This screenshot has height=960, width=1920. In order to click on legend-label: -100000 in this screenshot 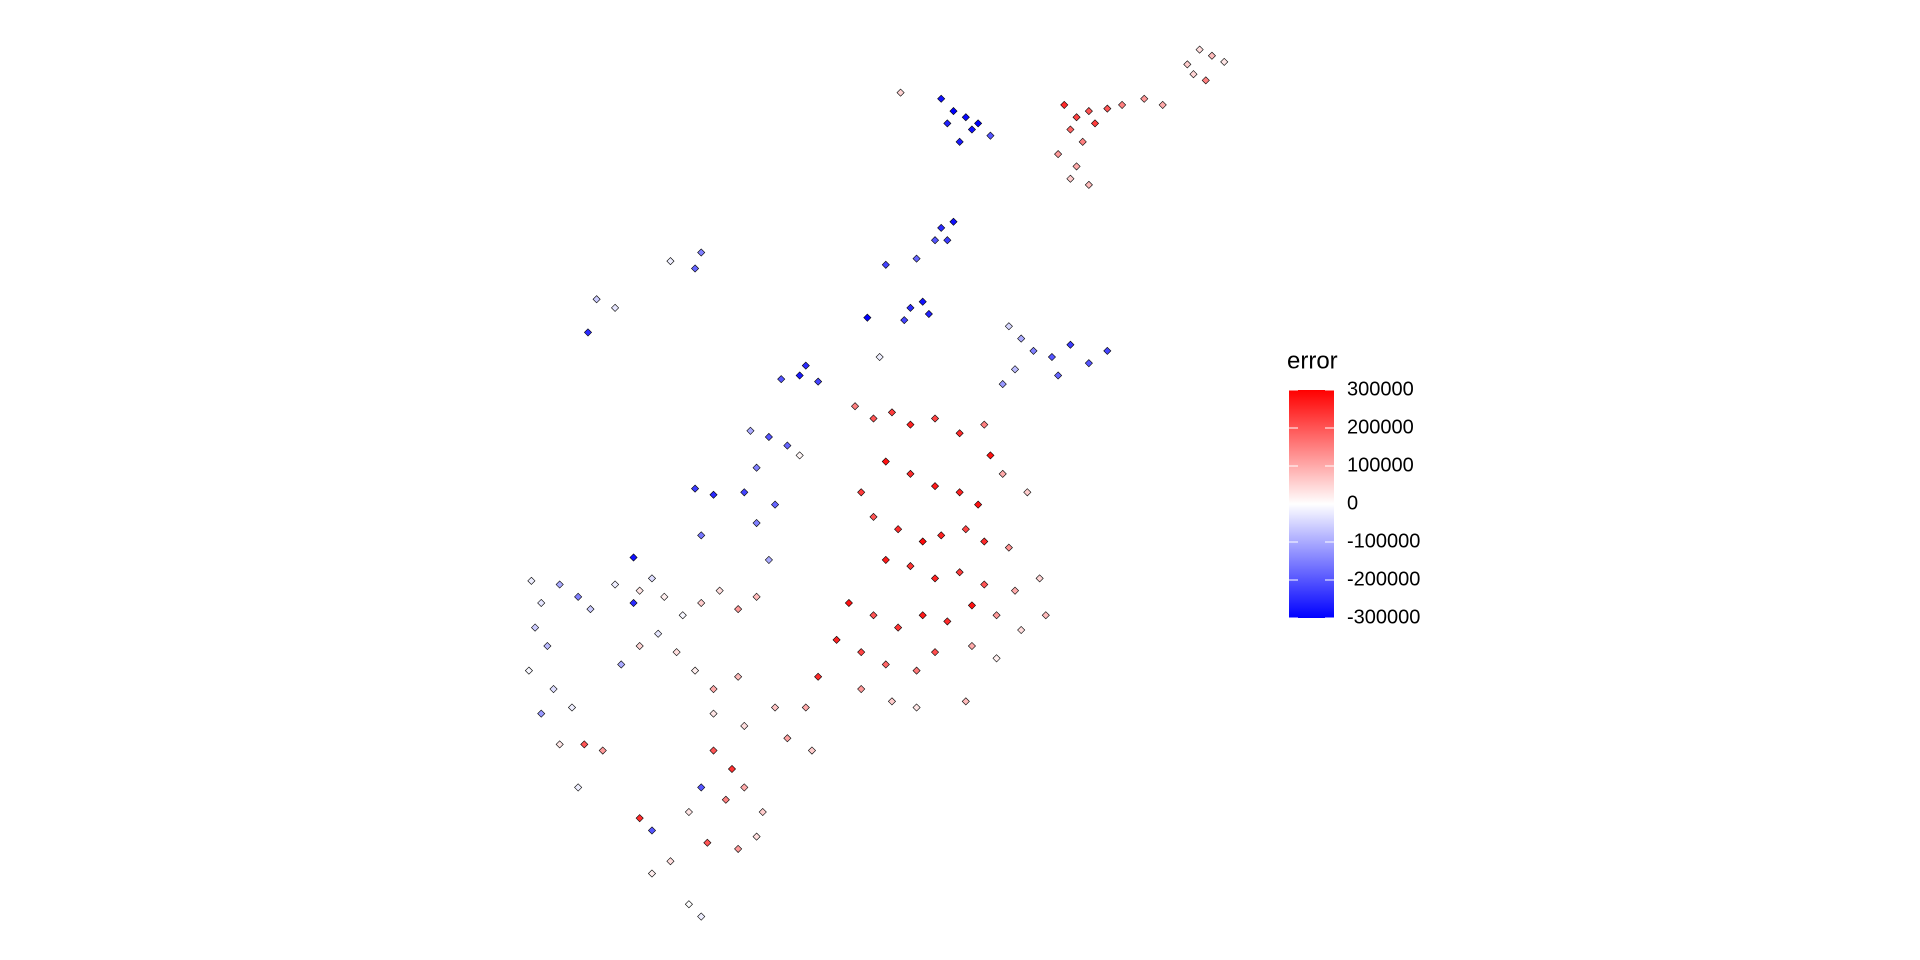, I will do `click(1383, 541)`.